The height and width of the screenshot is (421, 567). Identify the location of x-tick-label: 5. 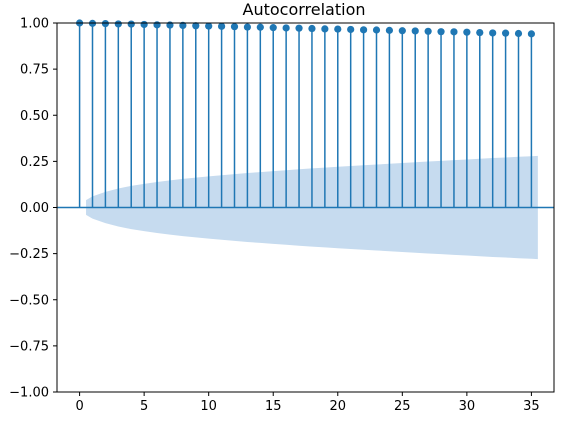
(144, 406).